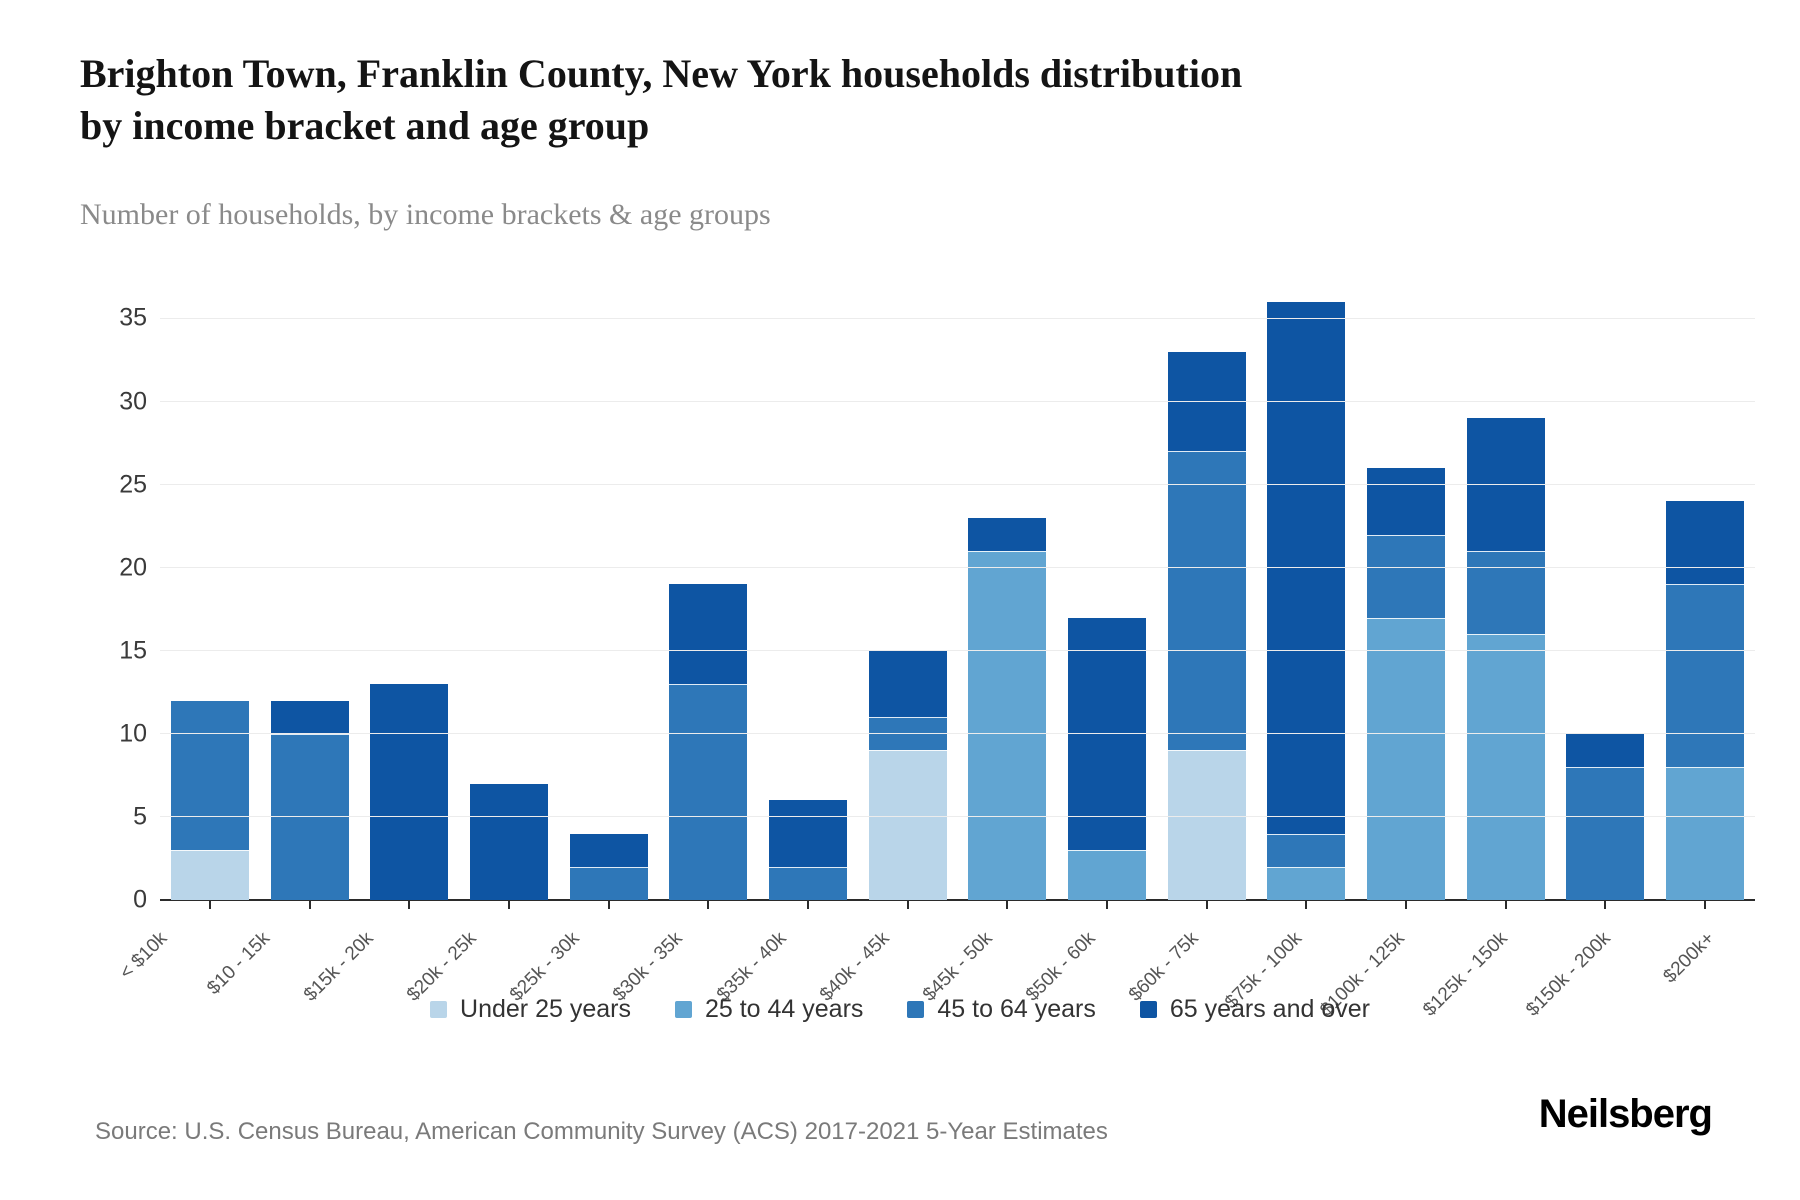 The width and height of the screenshot is (1800, 1200). What do you see at coordinates (1625, 1114) in the screenshot?
I see `neilsberg-logo: Neilsberg` at bounding box center [1625, 1114].